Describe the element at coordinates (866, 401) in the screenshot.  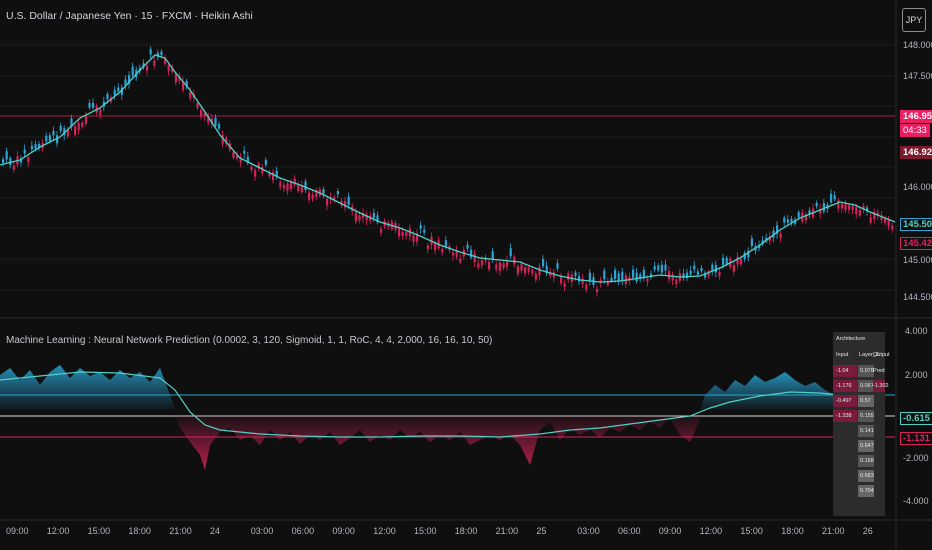
I see `layer2-cell: 0.57` at that location.